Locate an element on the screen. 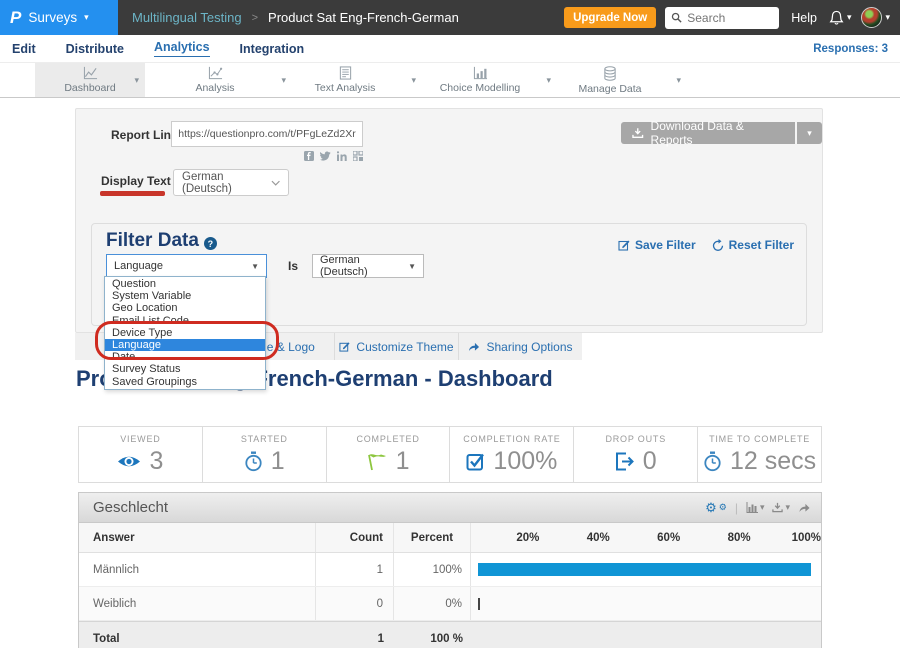  toolbar-manage-data: Manage Data ▾ is located at coordinates (618, 80).